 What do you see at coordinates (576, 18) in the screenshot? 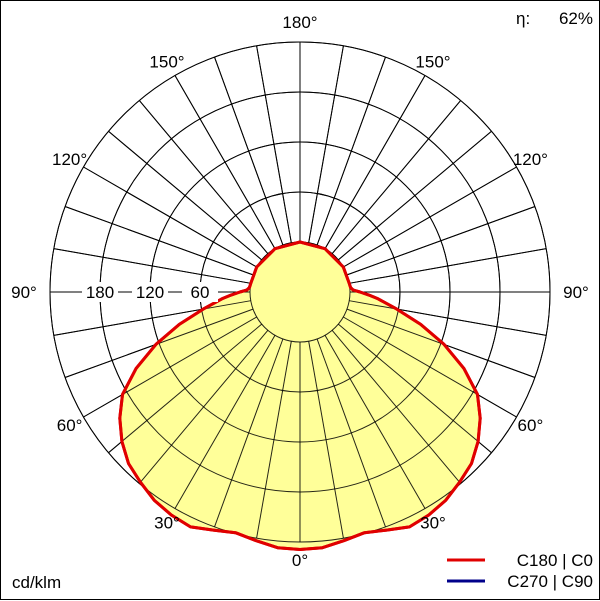
I see `efficiency-value: 62%` at bounding box center [576, 18].